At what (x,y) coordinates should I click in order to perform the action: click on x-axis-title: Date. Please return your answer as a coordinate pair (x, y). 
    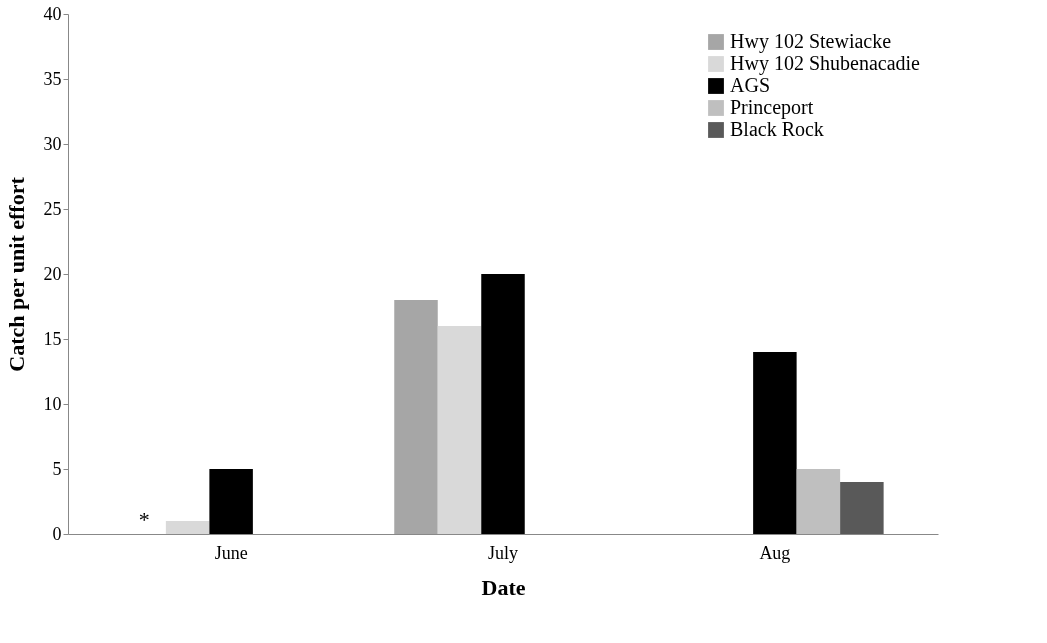
    Looking at the image, I should click on (503, 587).